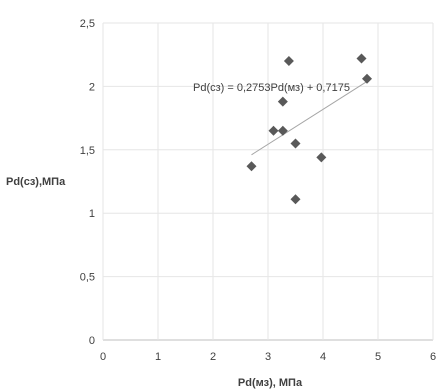 The height and width of the screenshot is (392, 439). What do you see at coordinates (87, 151) in the screenshot?
I see `y-tick-label: 1,5` at bounding box center [87, 151].